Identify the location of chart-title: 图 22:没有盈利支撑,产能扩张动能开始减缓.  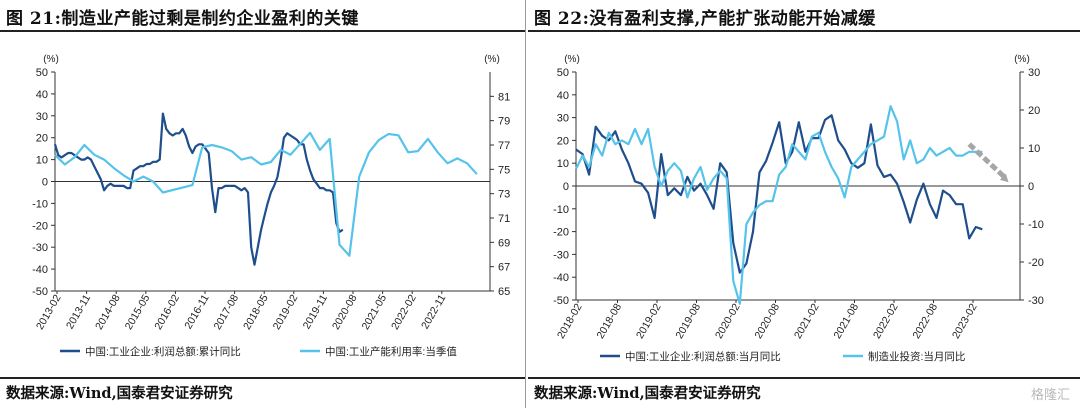
(705, 19).